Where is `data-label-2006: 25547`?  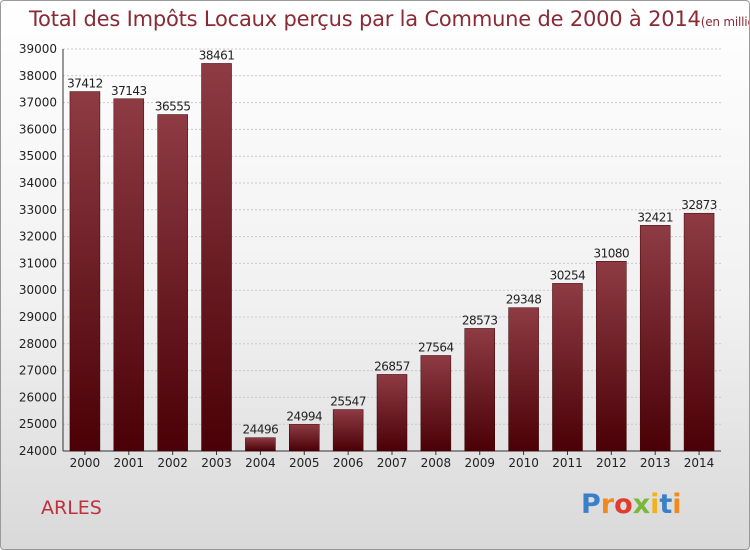
data-label-2006: 25547 is located at coordinates (348, 402).